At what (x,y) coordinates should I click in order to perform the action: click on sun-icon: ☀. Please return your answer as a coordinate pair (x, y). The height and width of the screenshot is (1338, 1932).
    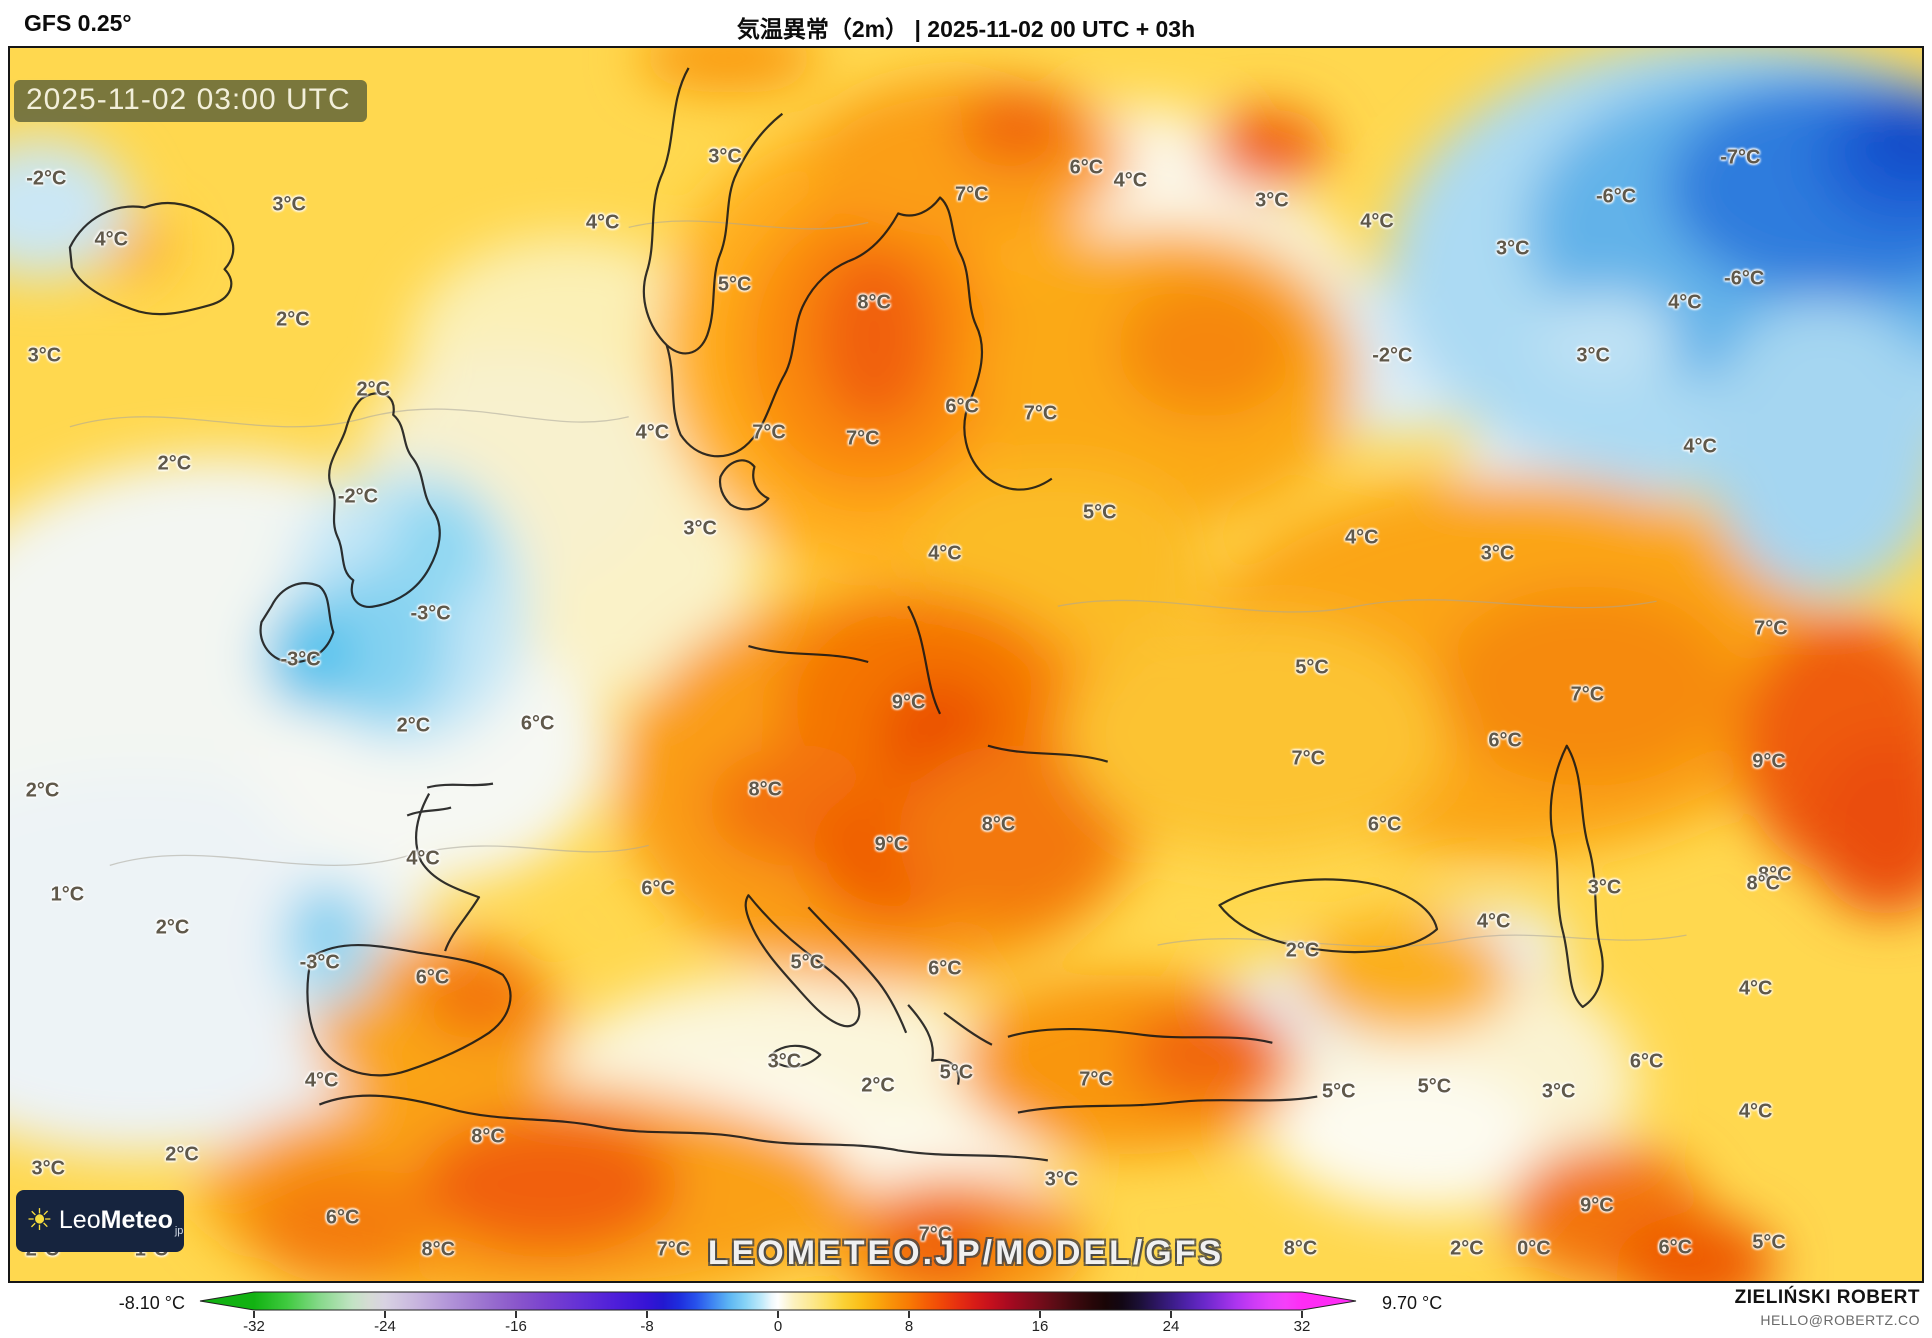
    Looking at the image, I should click on (39, 1220).